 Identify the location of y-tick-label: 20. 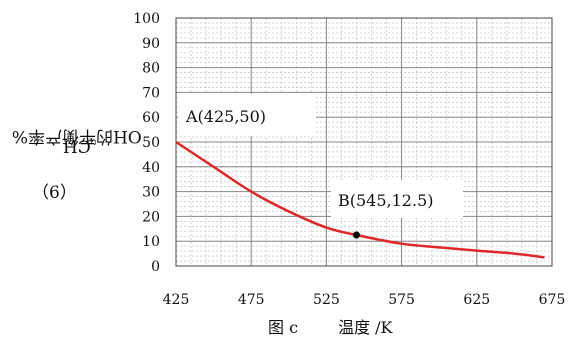
(151, 217).